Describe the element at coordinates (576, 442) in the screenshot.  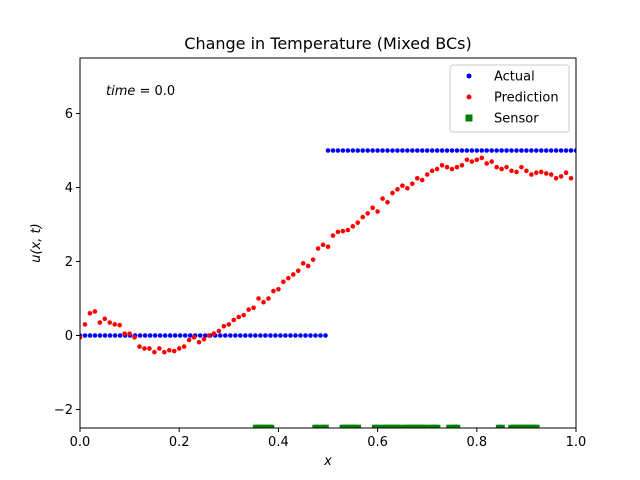
I see `x-tick-label: 1.0` at that location.